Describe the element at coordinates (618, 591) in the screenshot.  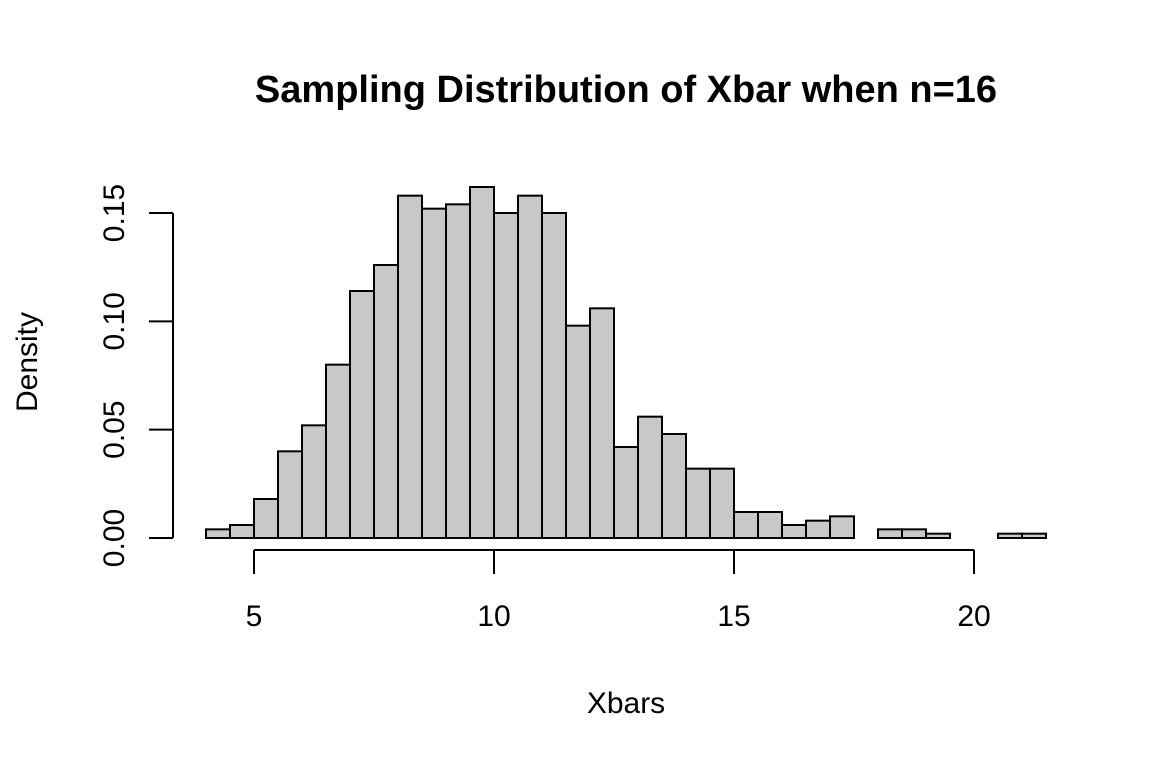
I see `x-axis: 5 10 15 20` at that location.